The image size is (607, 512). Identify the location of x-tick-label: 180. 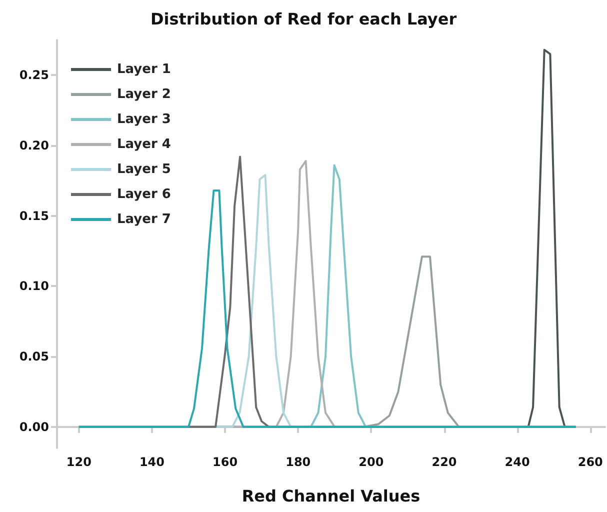
(298, 462).